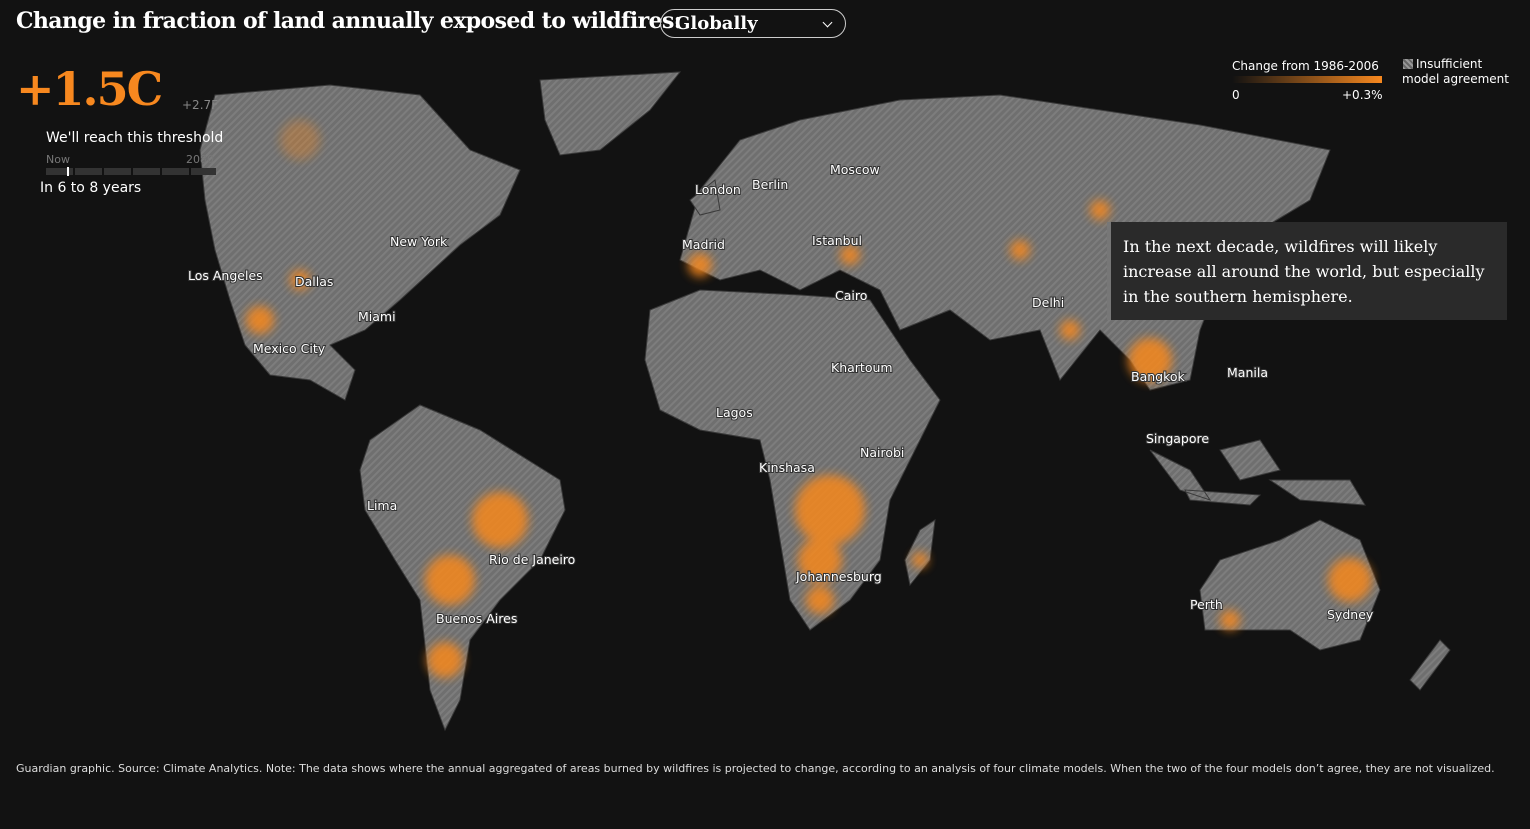 This screenshot has height=829, width=1530. What do you see at coordinates (532, 559) in the screenshot?
I see `city-label: Rio de Janeiro` at bounding box center [532, 559].